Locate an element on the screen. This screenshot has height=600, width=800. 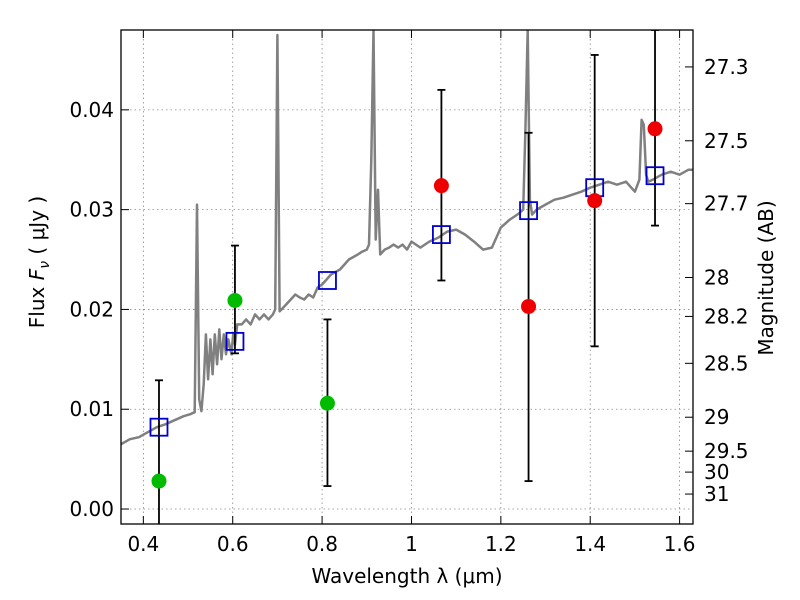
y2-axis-label: Magnitude (AB) is located at coordinates (766, 277).